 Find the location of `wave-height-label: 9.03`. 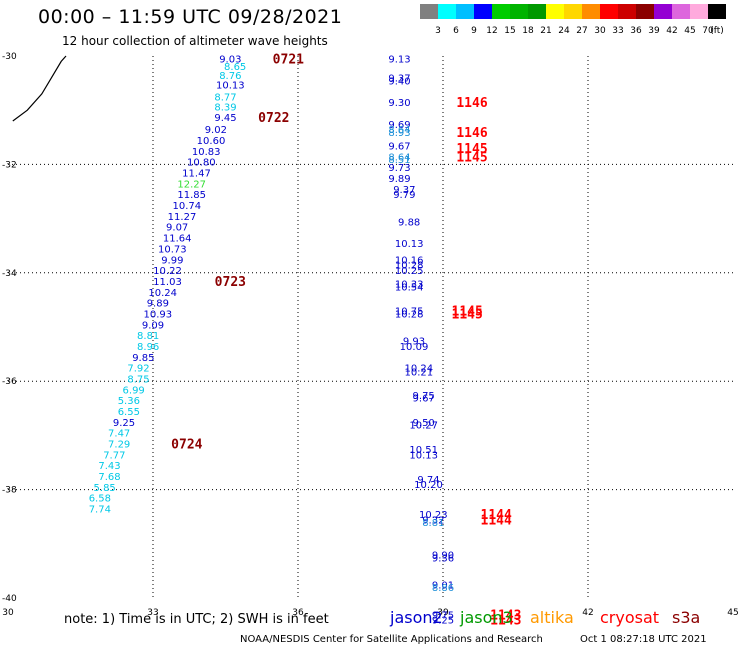

wave-height-label: 9.03 is located at coordinates (230, 60).